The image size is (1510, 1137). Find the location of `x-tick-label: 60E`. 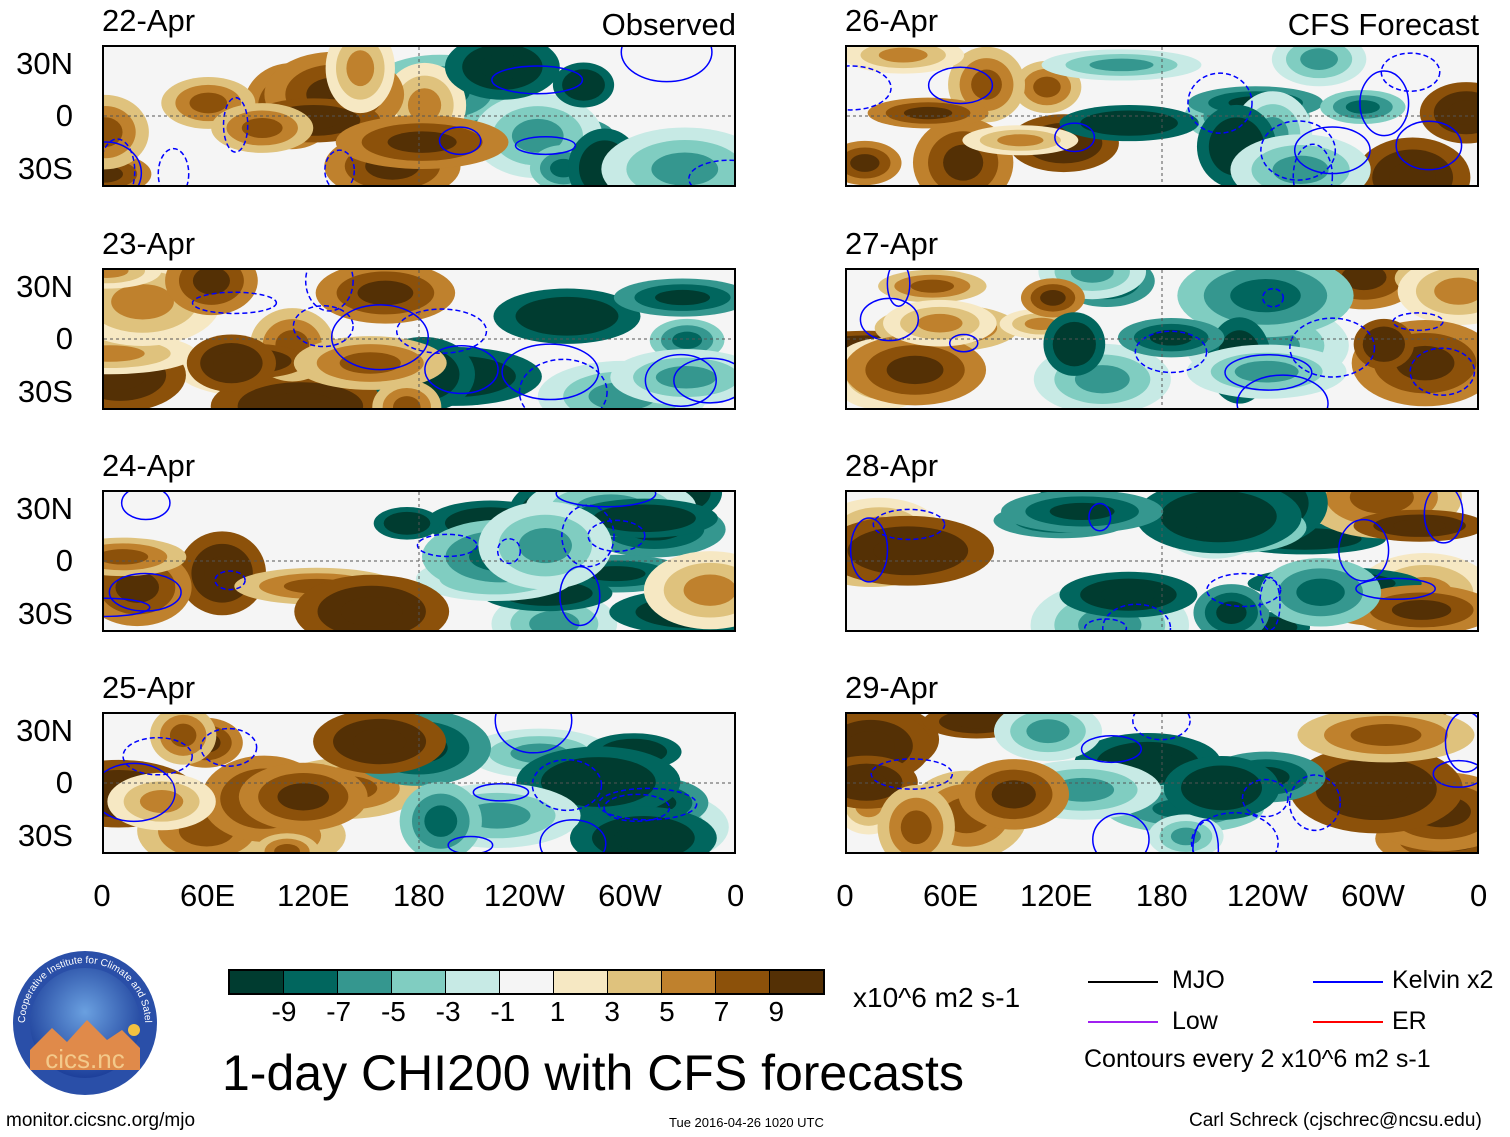

x-tick-label: 60E is located at coordinates (208, 895).